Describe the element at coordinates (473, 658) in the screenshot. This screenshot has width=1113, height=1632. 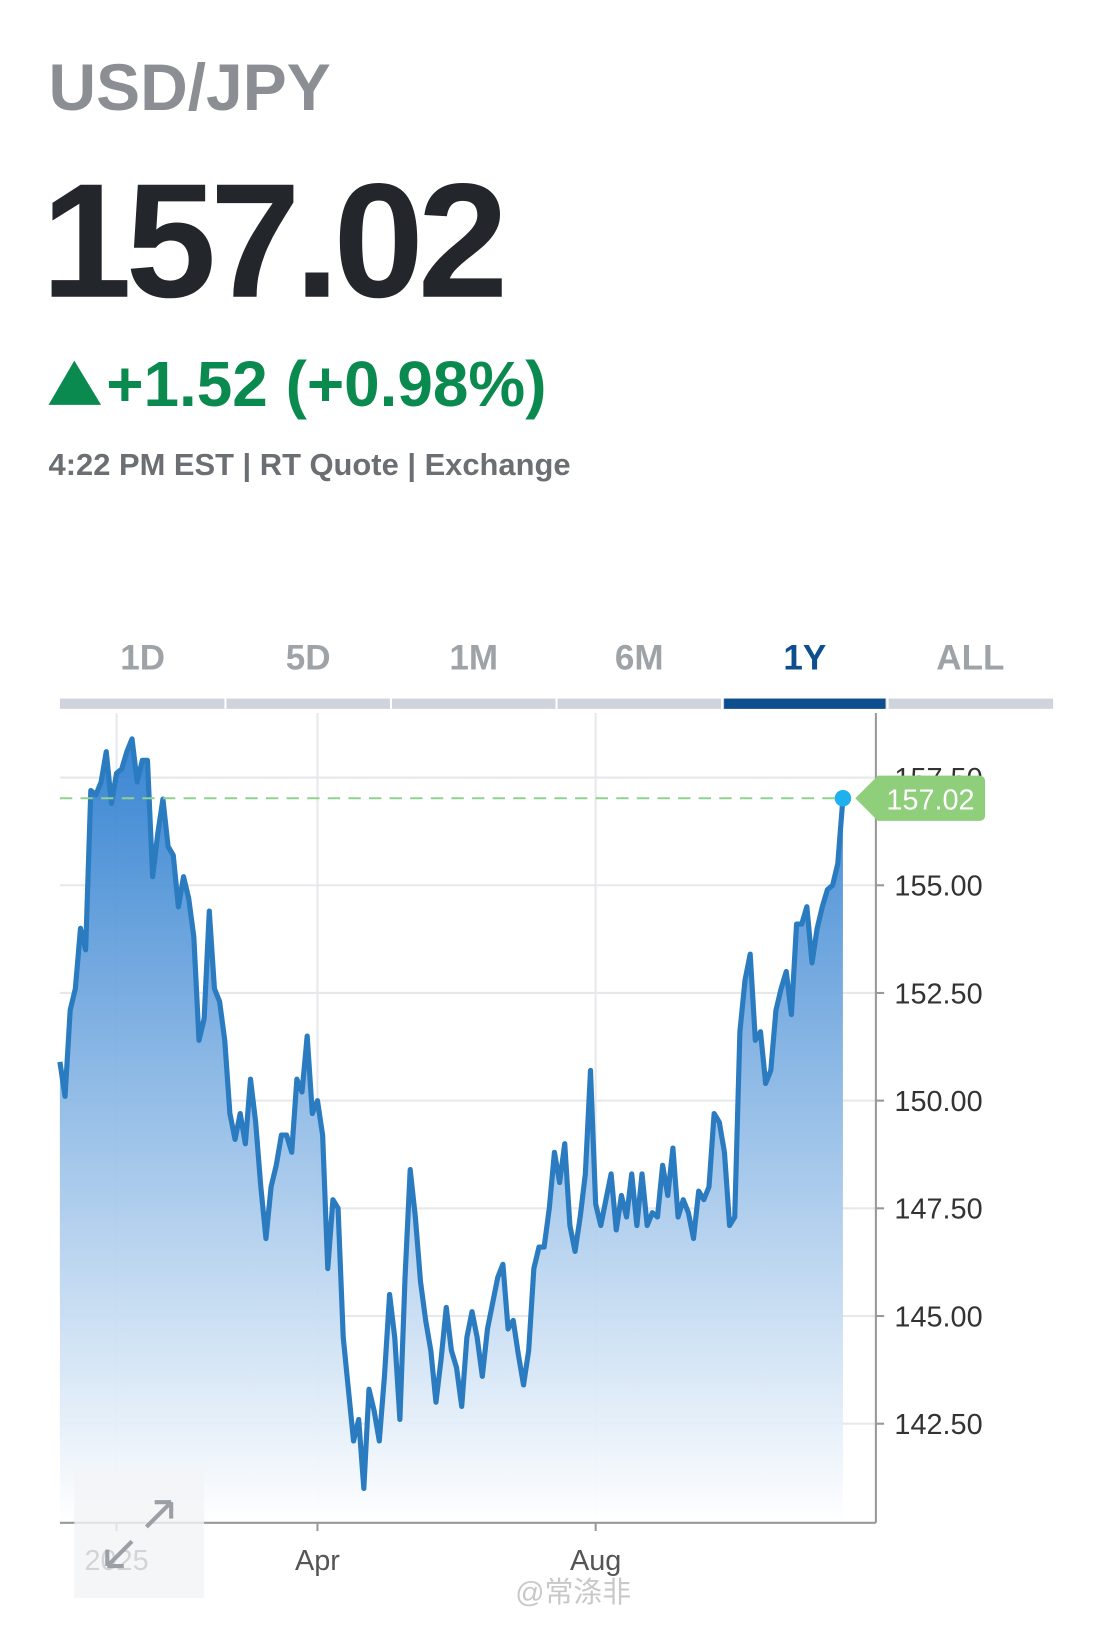
I see `tab-label: 1M` at that location.